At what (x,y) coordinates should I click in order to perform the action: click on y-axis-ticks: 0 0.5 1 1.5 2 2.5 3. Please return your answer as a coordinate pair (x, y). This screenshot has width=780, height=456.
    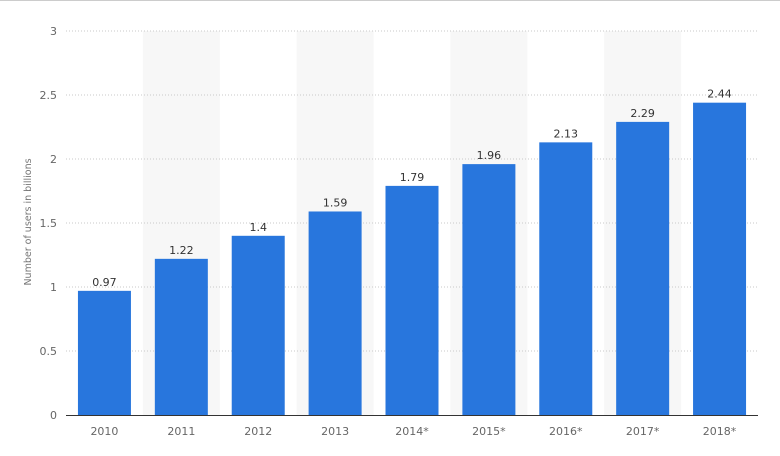
    Looking at the image, I should click on (49, 223).